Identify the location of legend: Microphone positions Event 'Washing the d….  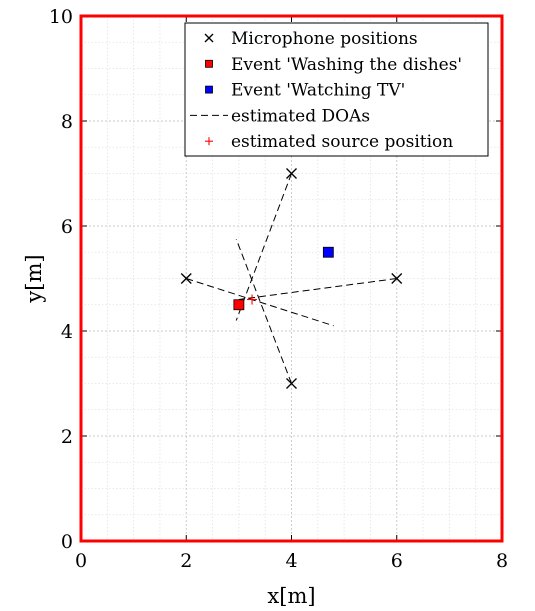
(336, 89).